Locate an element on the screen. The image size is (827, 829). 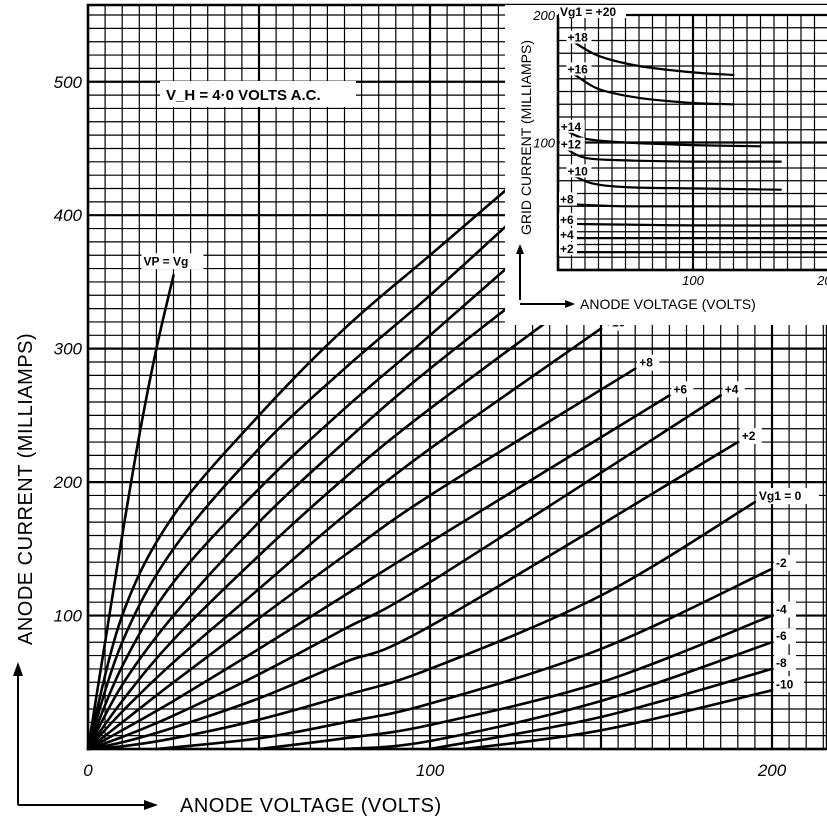
x-tick-label: 100 is located at coordinates (430, 770).